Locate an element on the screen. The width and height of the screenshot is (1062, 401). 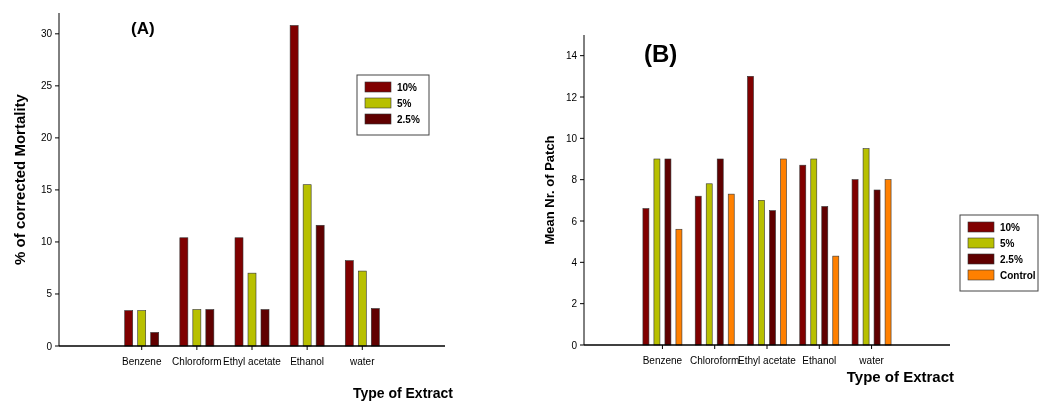
y-axis-title: Mean Nr. of Patch is located at coordinates (549, 190).